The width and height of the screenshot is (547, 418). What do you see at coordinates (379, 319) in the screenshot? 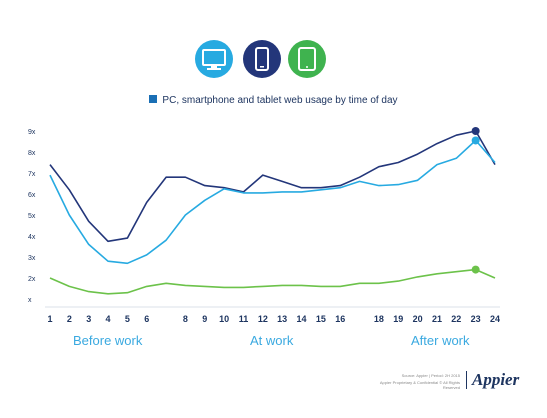
I see `x-tick-label: 18` at bounding box center [379, 319].